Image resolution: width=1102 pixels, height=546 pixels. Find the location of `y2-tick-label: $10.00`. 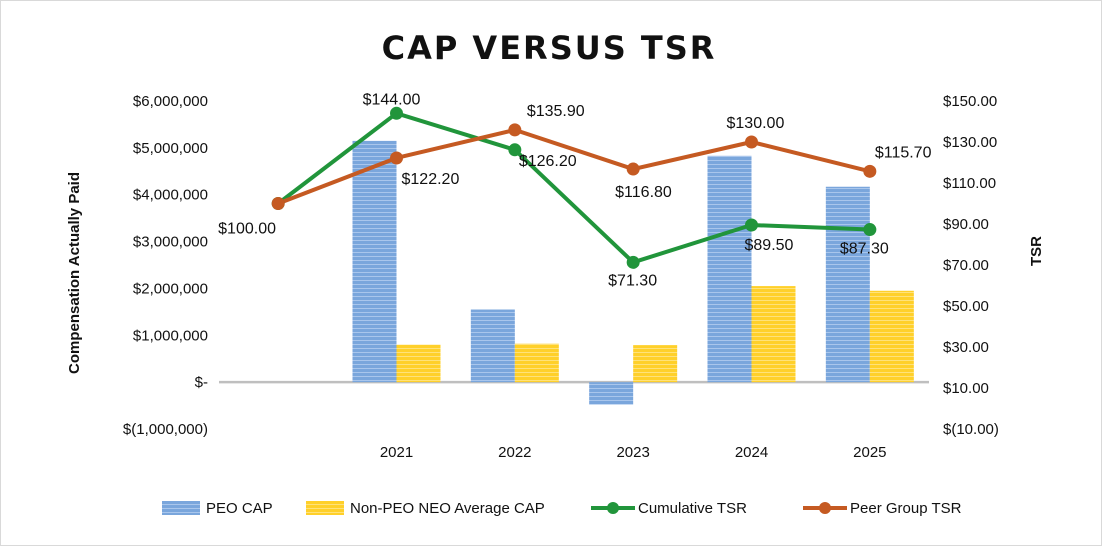

y2-tick-label: $10.00 is located at coordinates (966, 388).